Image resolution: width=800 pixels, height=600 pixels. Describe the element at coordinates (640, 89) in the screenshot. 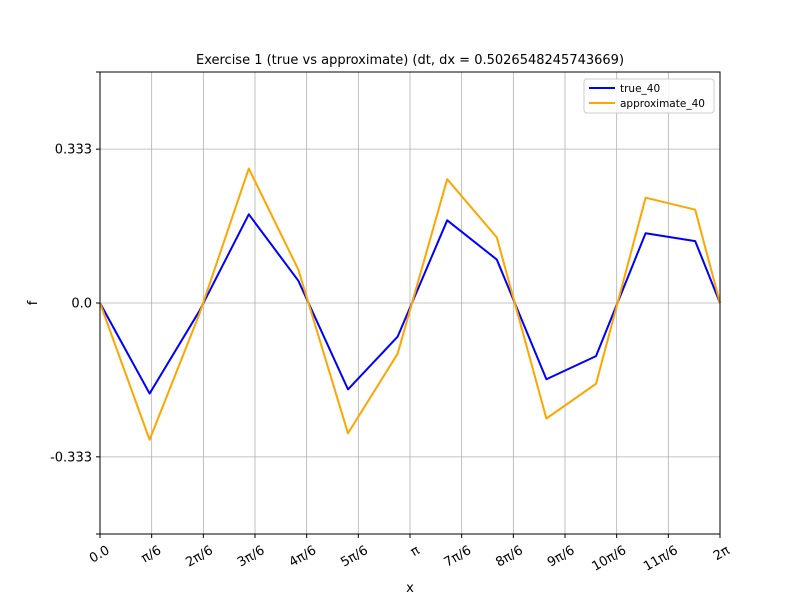

I see `legend-label-true-40: true_40` at that location.